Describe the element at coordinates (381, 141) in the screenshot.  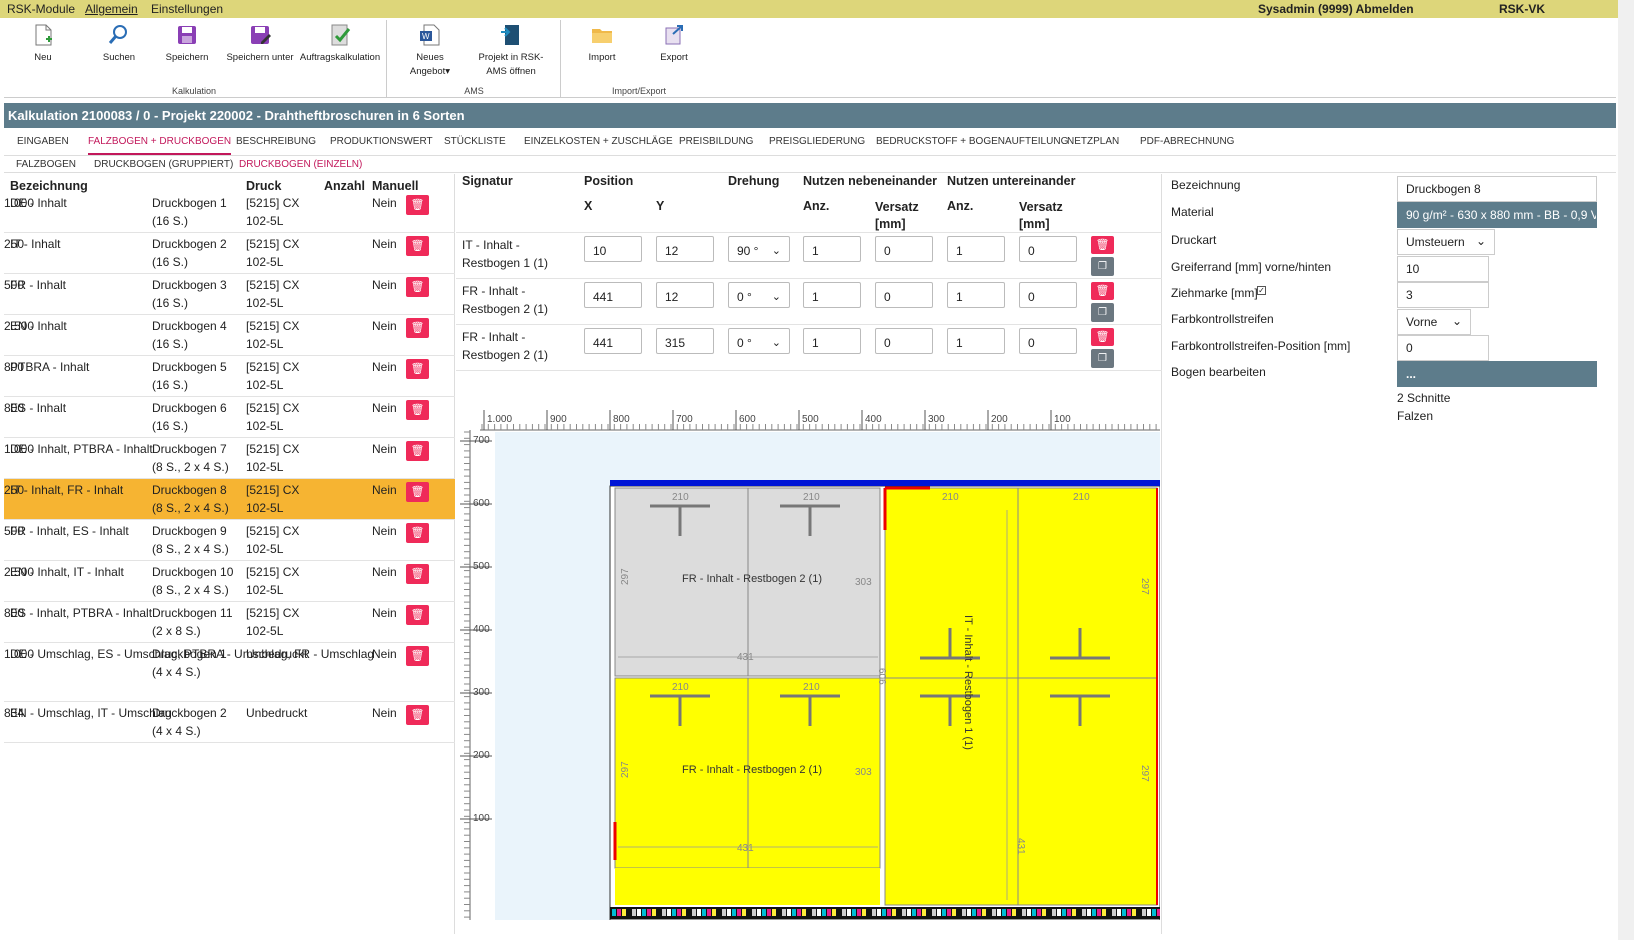
I see `tab-produktionswert: PRODUKTIONSWERT` at that location.